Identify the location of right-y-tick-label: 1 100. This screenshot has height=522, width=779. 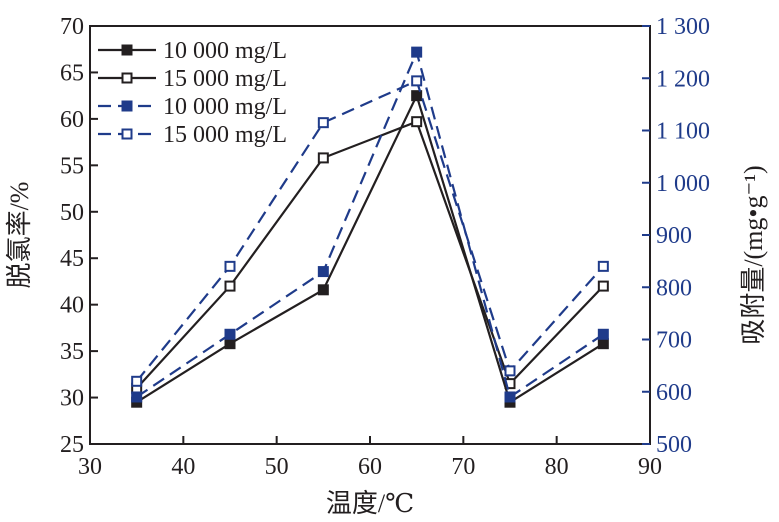
(683, 132).